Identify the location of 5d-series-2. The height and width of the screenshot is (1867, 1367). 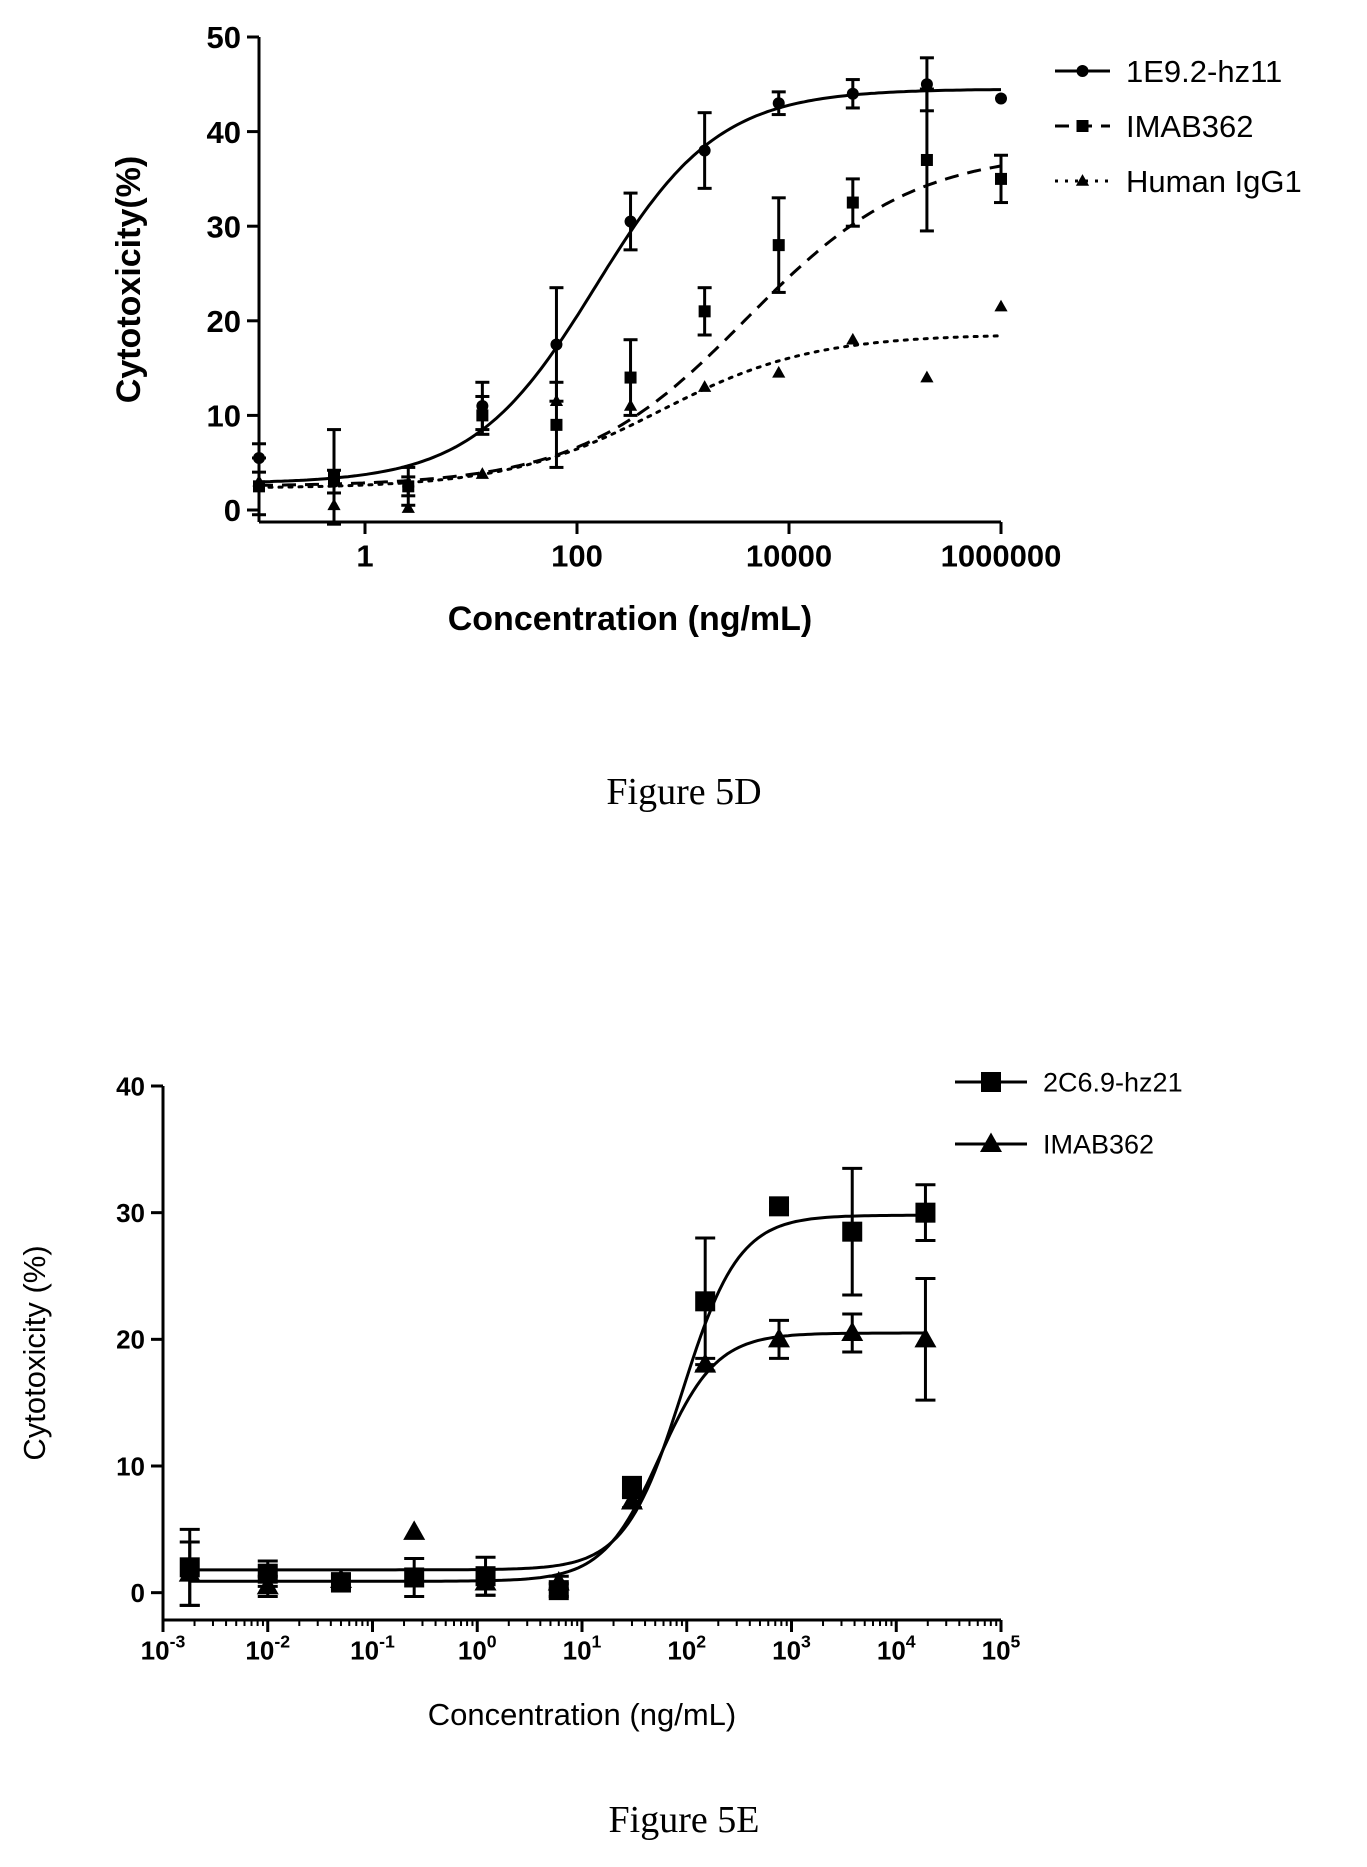
(630, 406).